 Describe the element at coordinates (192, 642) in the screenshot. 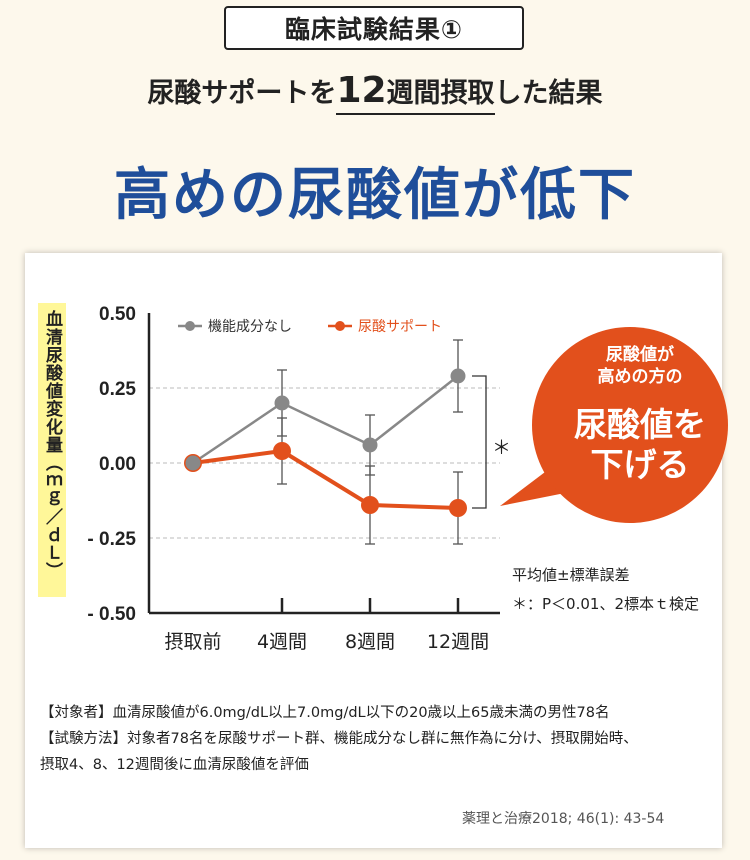

I see `x-tick-label: 摂取前` at that location.